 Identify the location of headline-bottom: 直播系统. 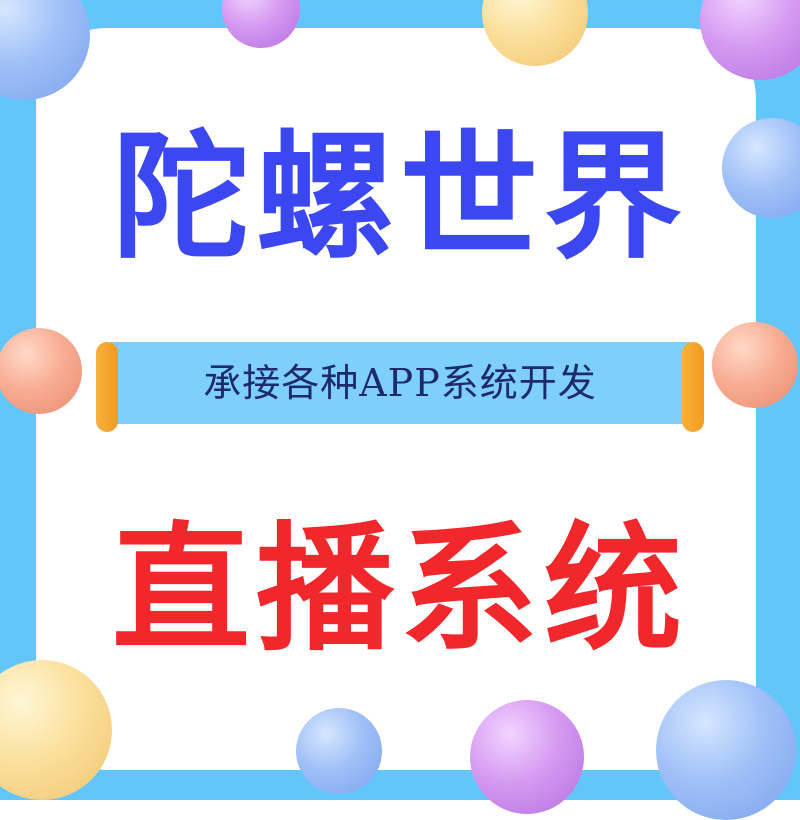
(399, 588).